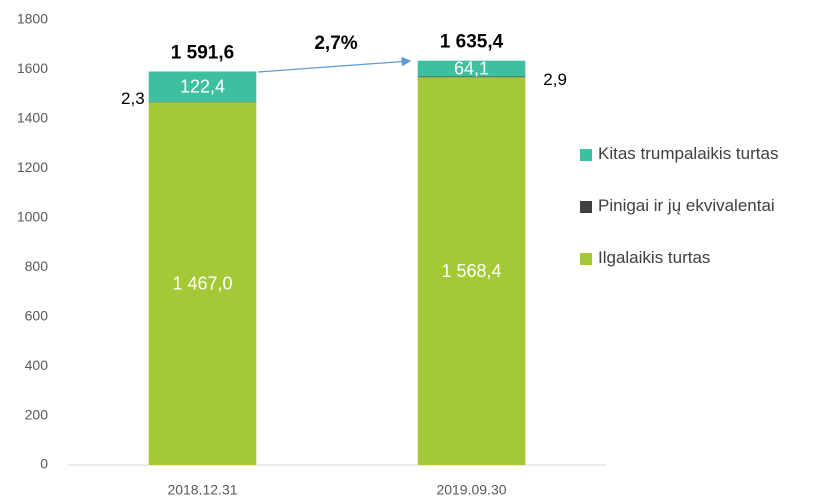  I want to click on value-label: 1 568,4, so click(471, 271).